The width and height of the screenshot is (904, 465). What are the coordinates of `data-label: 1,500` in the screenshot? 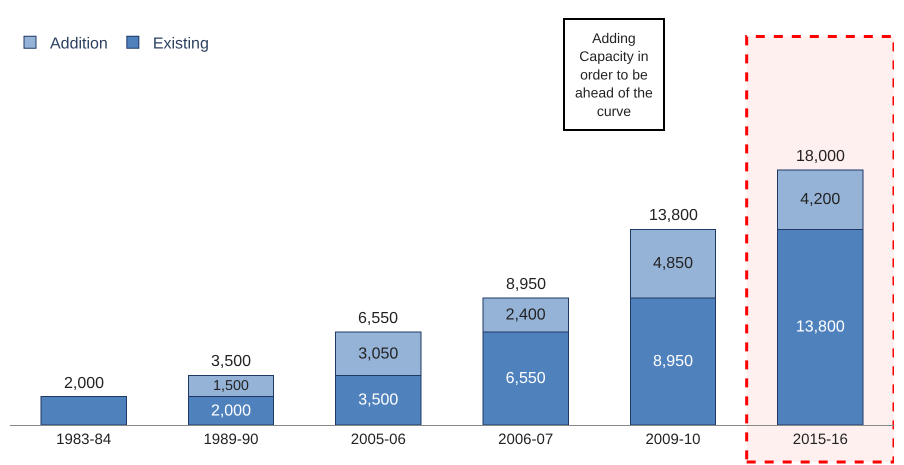 It's located at (230, 386).